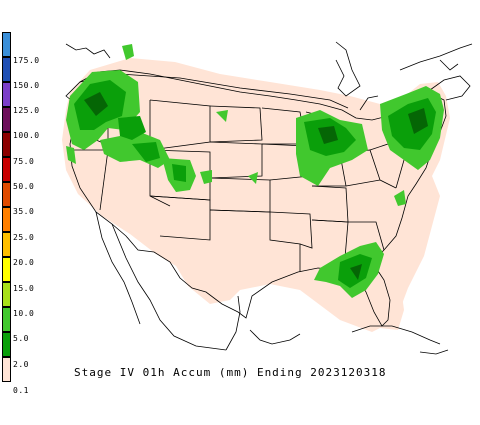  I want to click on legend-label: 5.0, so click(21, 338).